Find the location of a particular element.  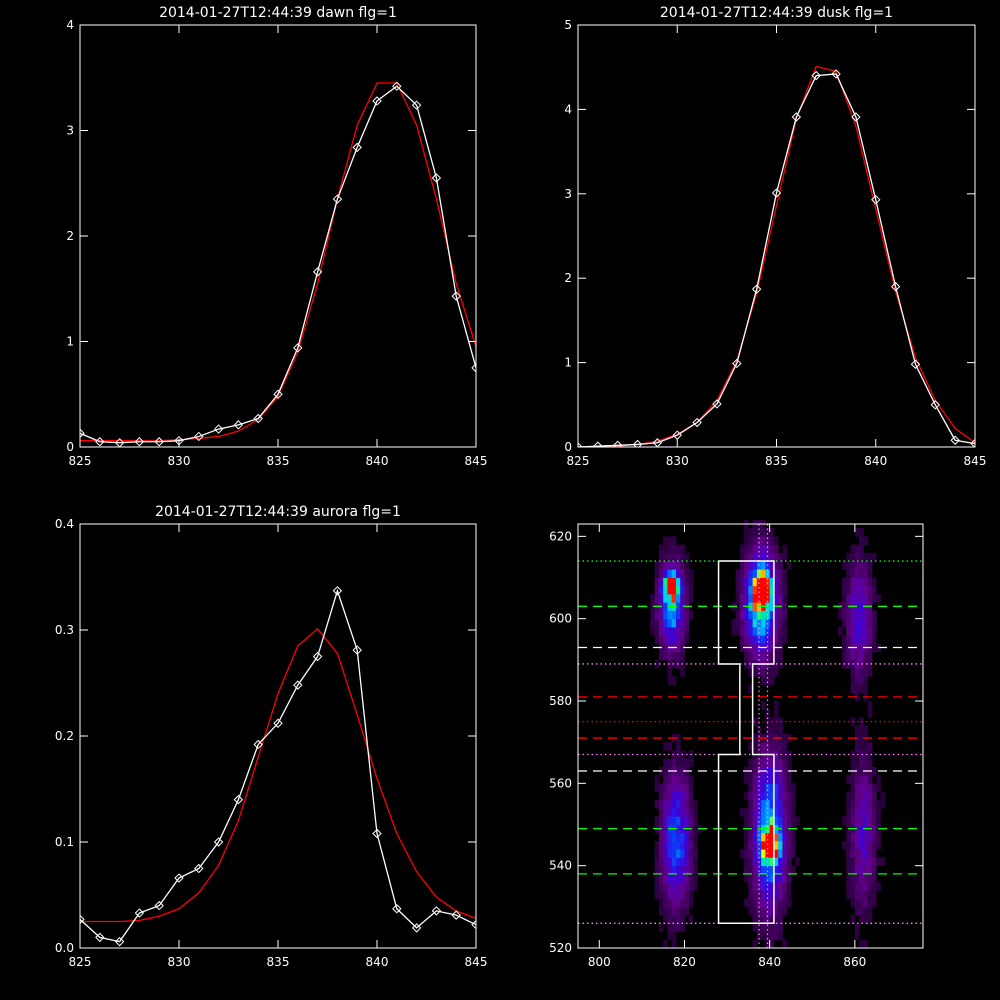

x-tick-label: 830 is located at coordinates (179, 461).